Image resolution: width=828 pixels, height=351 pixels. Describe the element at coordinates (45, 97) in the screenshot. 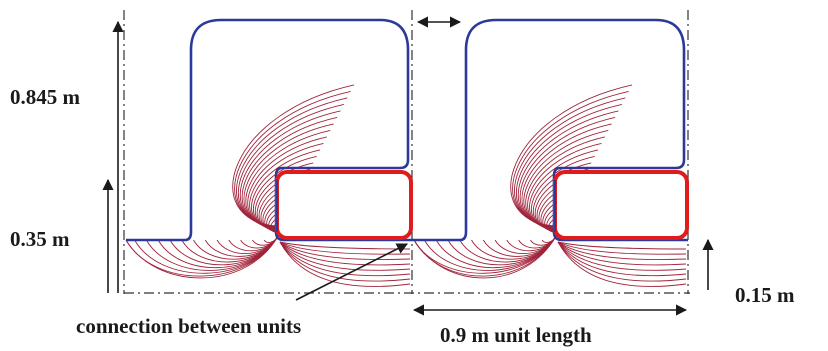

I see `height-total-label: 0.845 m` at that location.